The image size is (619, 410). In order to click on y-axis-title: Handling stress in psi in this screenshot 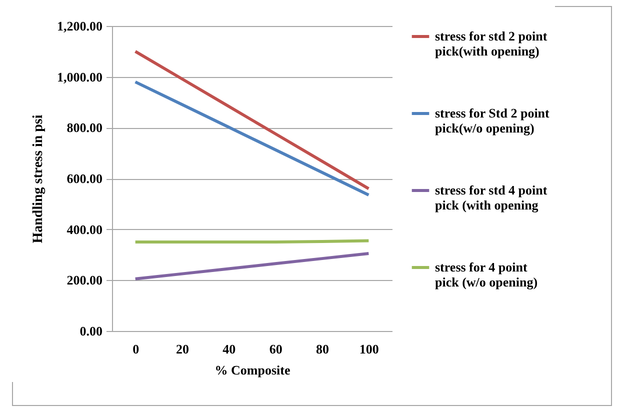, I will do `click(38, 179)`.